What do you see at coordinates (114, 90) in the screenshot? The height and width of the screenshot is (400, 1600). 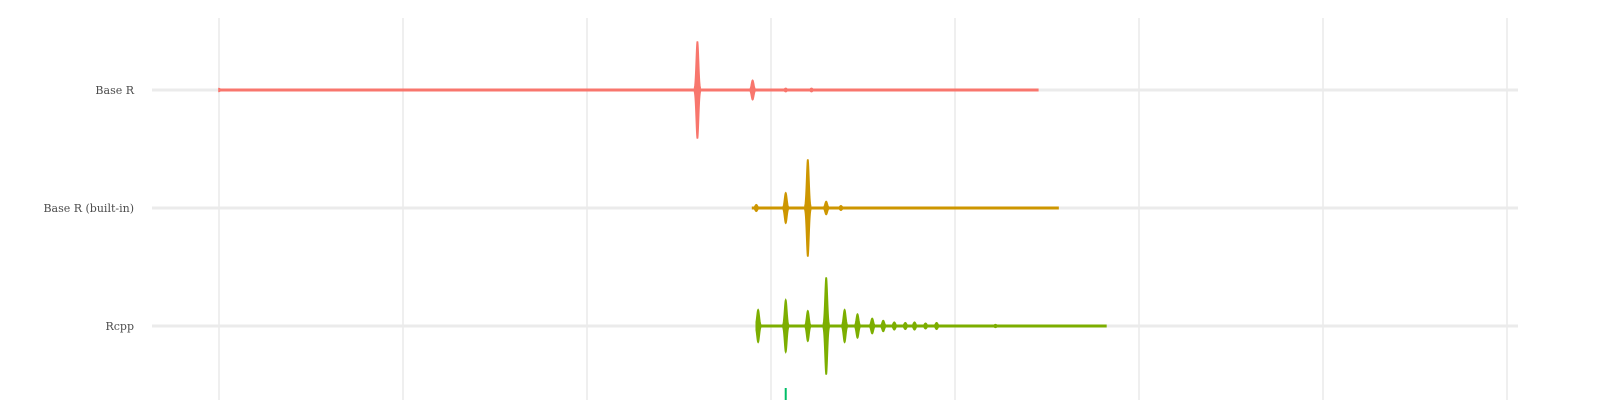 I see `y-tick-label-base-r: Base R` at bounding box center [114, 90].